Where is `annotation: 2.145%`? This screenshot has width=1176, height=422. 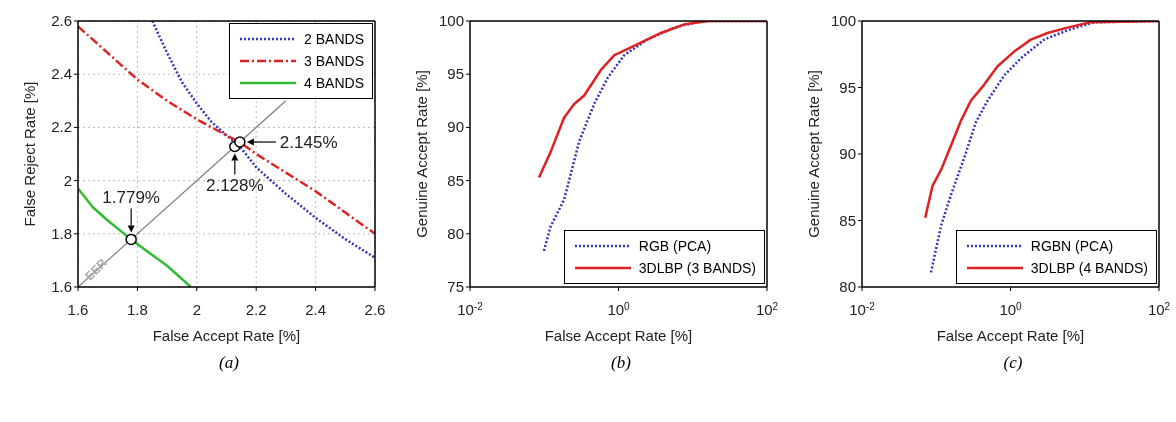
annotation: 2.145% is located at coordinates (308, 143).